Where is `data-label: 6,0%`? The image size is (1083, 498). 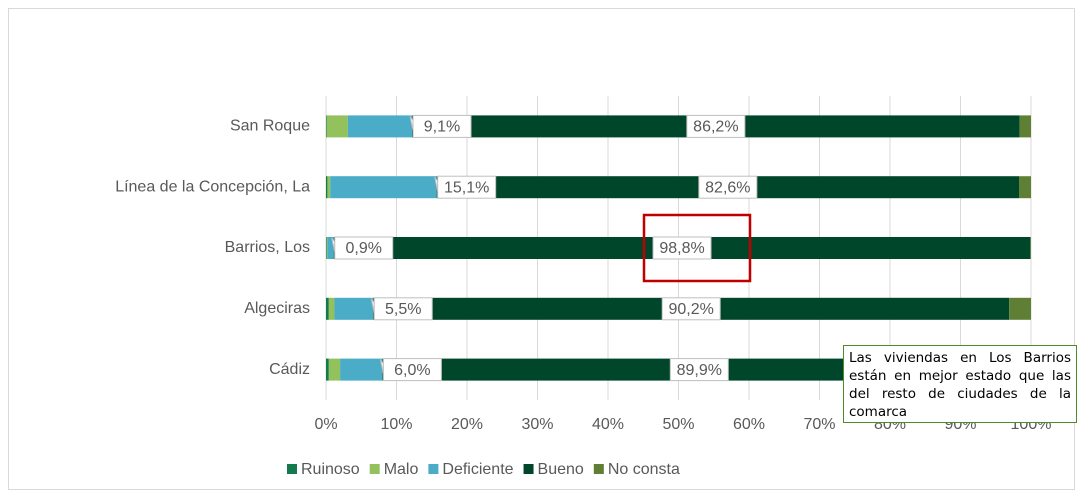 data-label: 6,0% is located at coordinates (412, 370).